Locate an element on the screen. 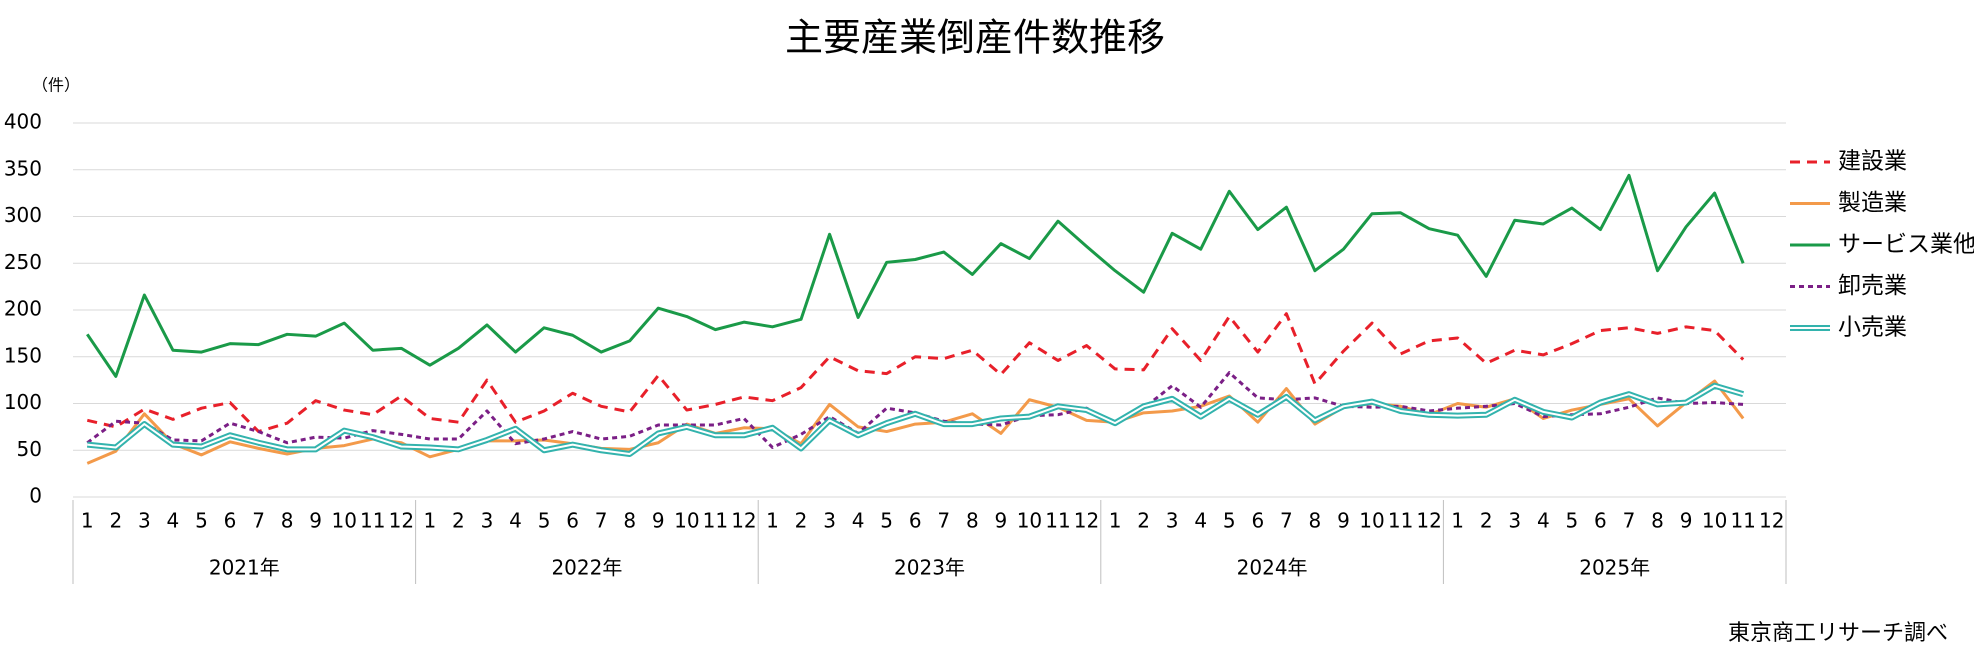 This screenshot has height=655, width=1974. y-tick-label: 300 is located at coordinates (23, 215).